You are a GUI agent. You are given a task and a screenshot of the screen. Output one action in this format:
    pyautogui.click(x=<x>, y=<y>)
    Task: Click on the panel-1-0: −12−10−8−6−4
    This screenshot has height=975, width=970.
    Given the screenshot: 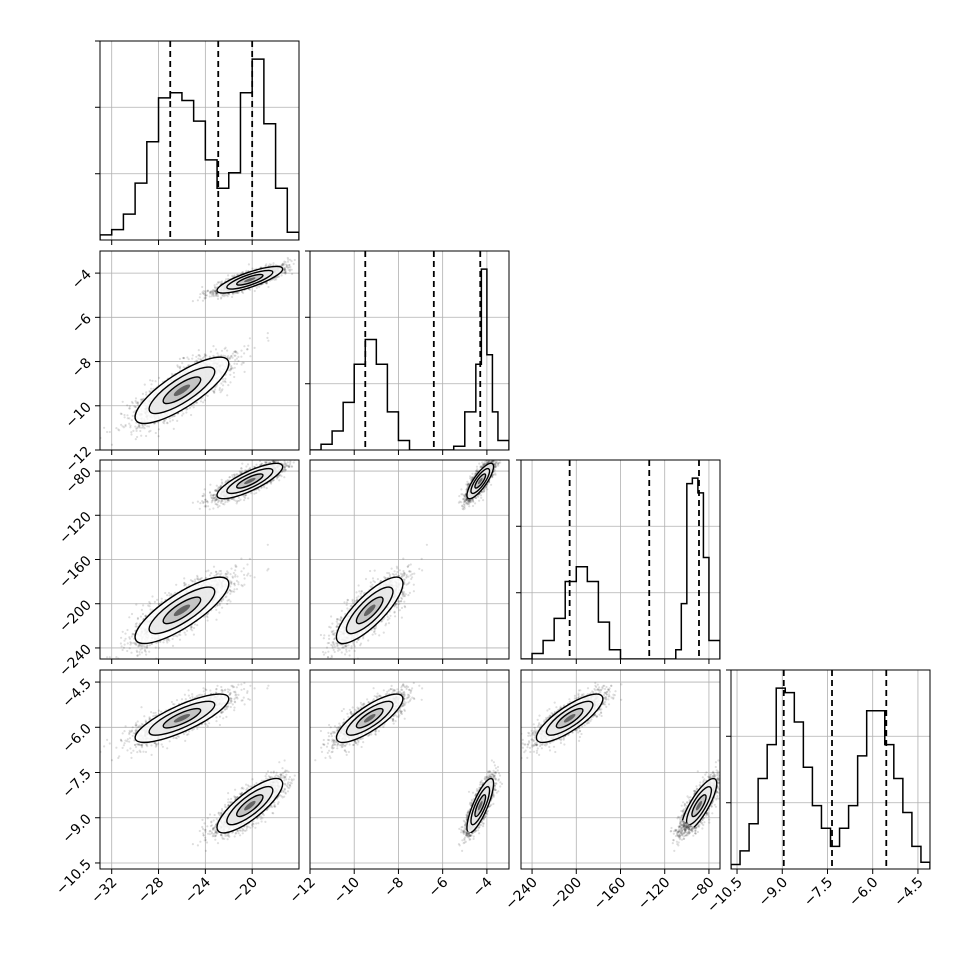 What is the action you would take?
    pyautogui.click(x=184, y=363)
    